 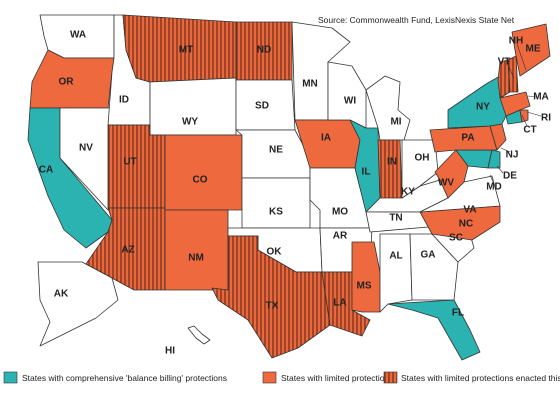 I want to click on state-ma, so click(x=515, y=104).